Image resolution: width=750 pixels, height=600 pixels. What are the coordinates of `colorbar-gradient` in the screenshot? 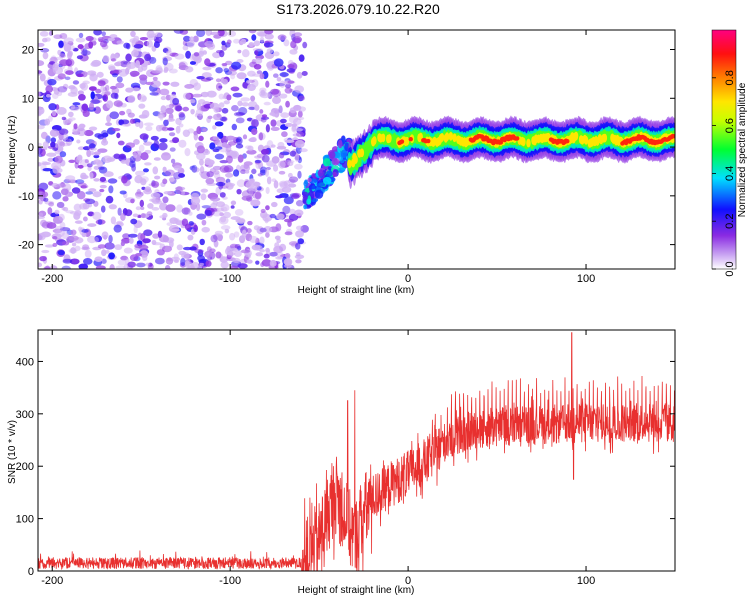 It's located at (724, 149).